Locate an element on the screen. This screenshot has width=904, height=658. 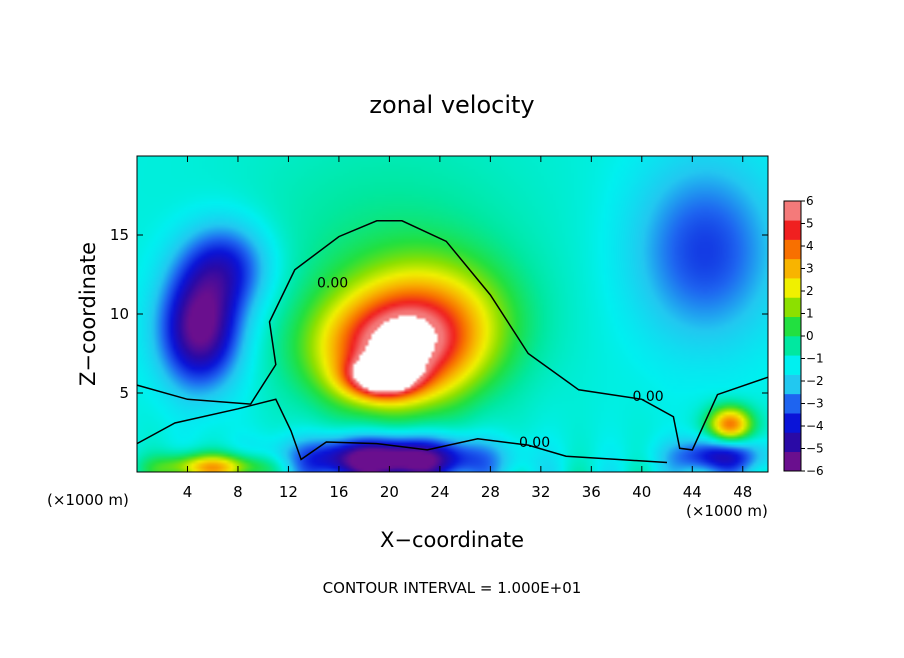
y-tick-label: 5 is located at coordinates (124, 393).